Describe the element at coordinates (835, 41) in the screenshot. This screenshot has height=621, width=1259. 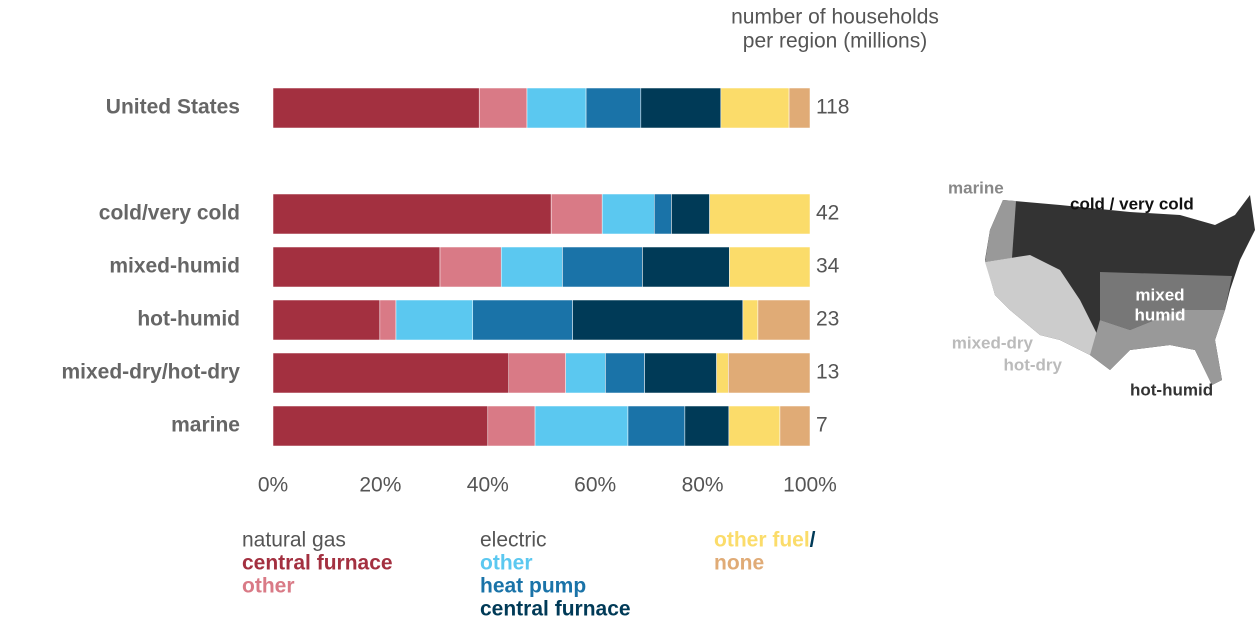
I see `households-title: per region (millions)` at that location.